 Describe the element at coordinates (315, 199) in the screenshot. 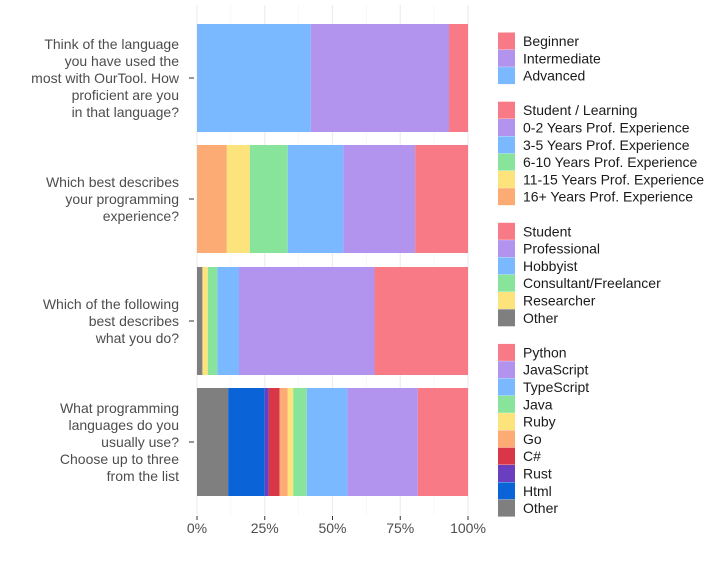

I see `bar-segment-3-5-years-prof-experience` at that location.